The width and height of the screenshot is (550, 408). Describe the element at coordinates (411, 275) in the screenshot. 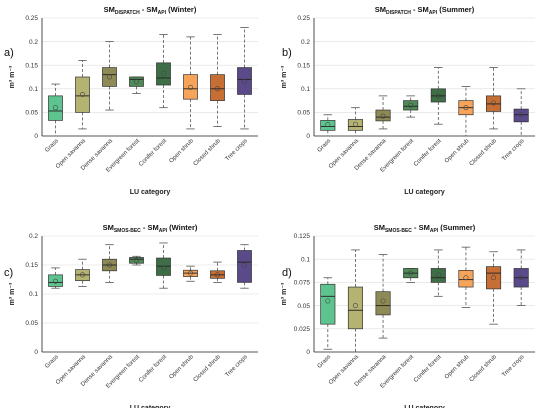

I see `box-evergreen-forest` at that location.